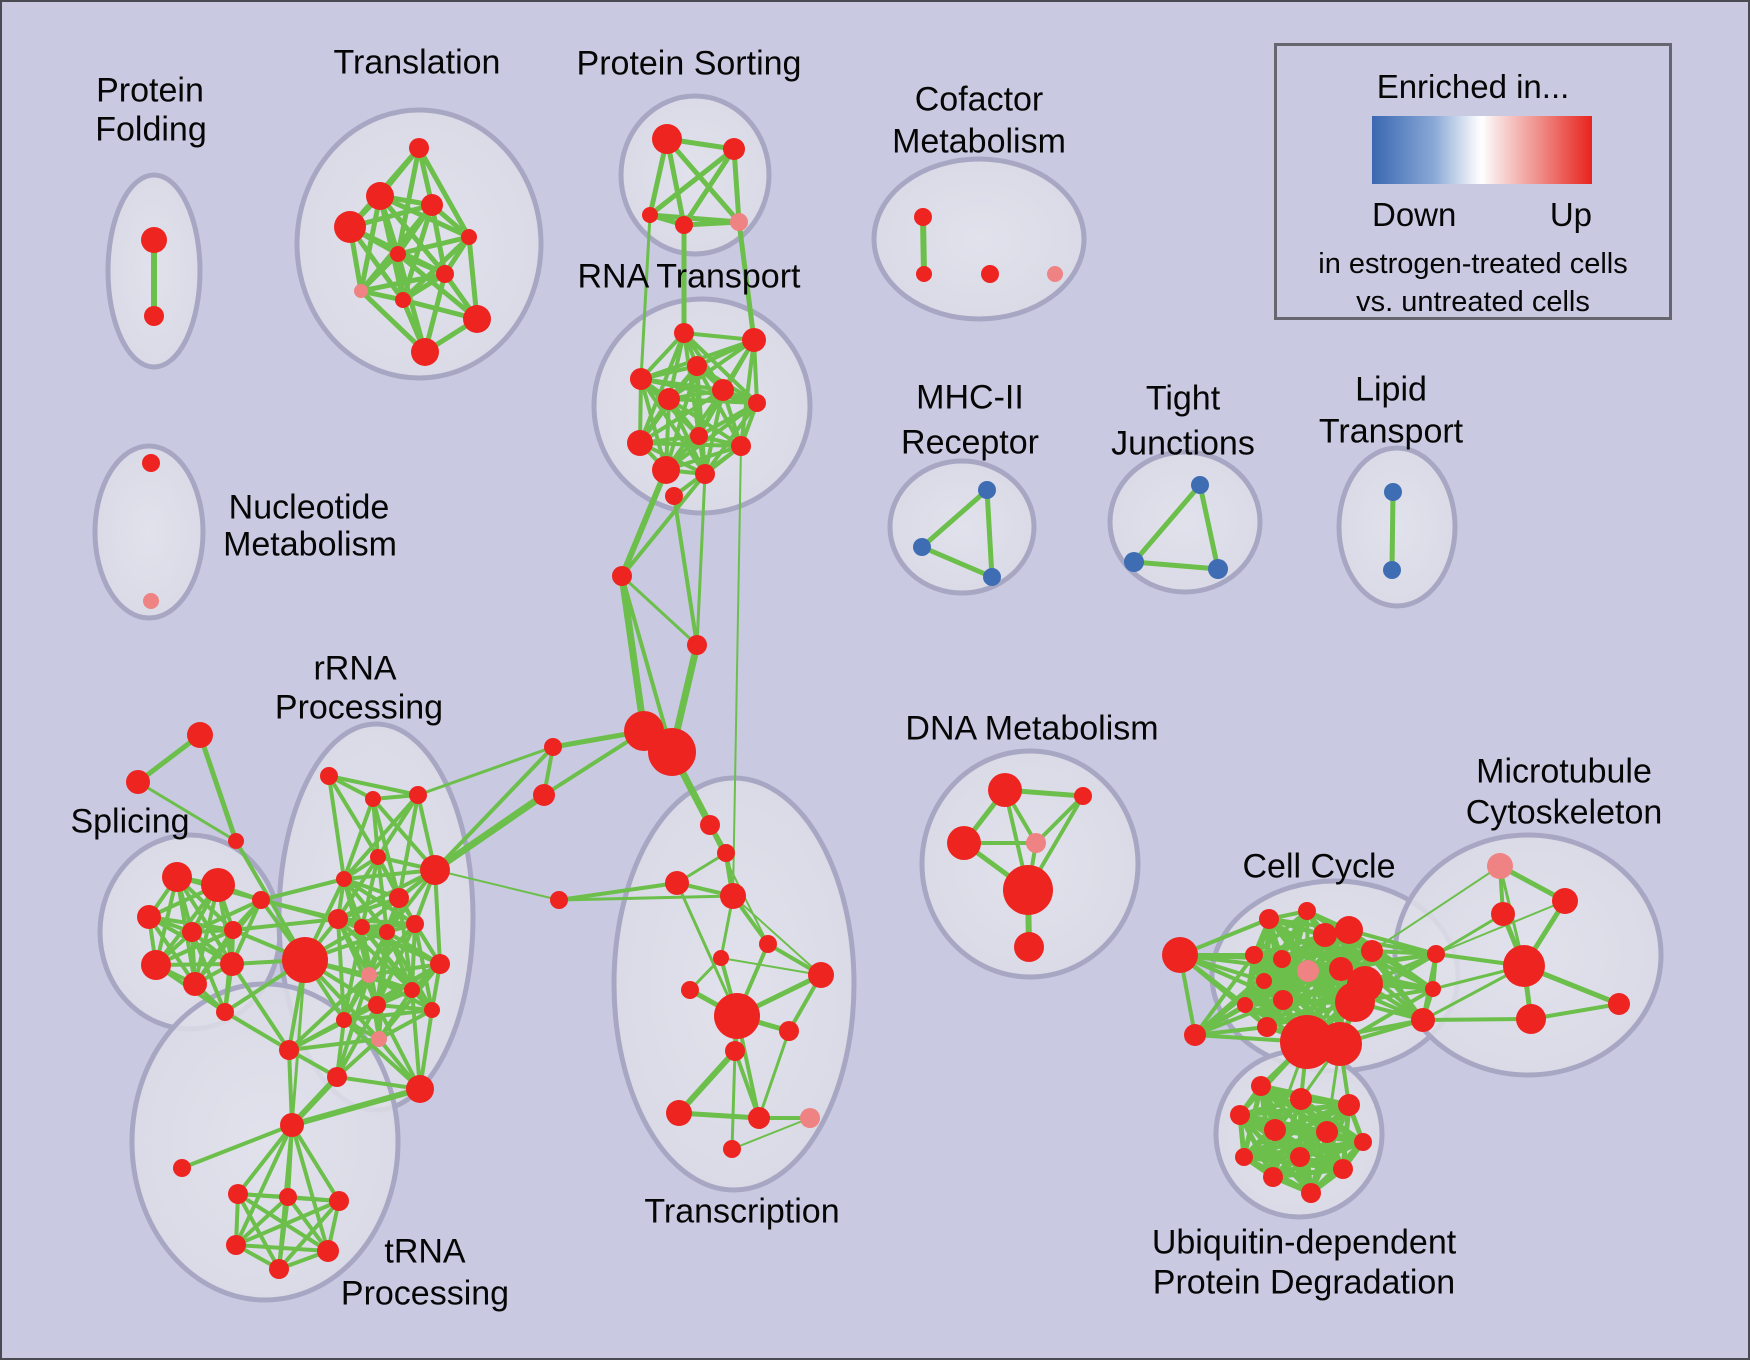 Image resolution: width=1750 pixels, height=1360 pixels. Describe the element at coordinates (1473, 302) in the screenshot. I see `legend-subtitle-2: vs. untreated cells` at that location.